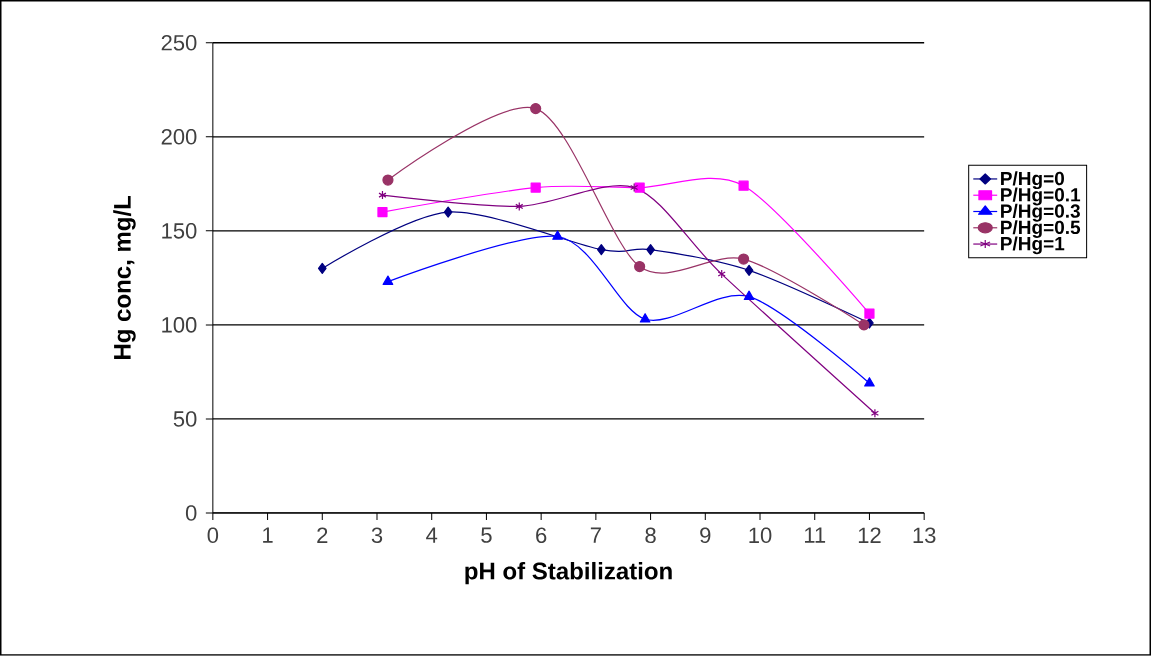 The width and height of the screenshot is (1151, 656). What do you see at coordinates (124, 278) in the screenshot?
I see `y-axis-title: Hg conc, mg/L` at bounding box center [124, 278].